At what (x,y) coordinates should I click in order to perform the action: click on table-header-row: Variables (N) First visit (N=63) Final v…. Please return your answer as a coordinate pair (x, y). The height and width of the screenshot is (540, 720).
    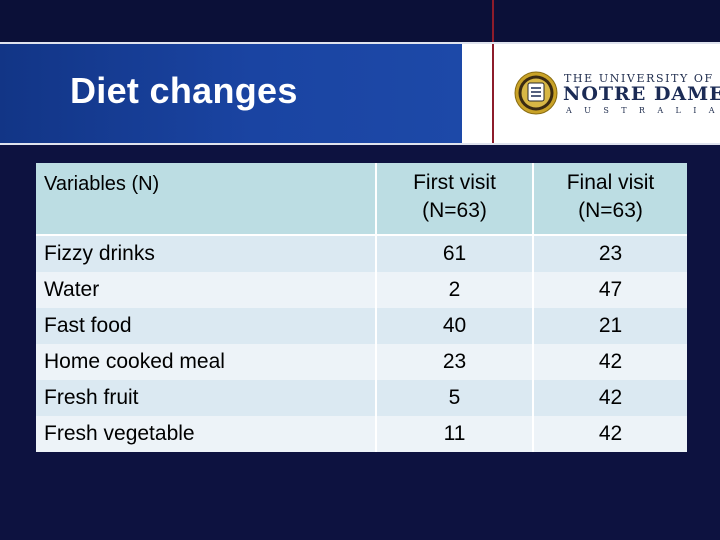
    Looking at the image, I should click on (361, 199).